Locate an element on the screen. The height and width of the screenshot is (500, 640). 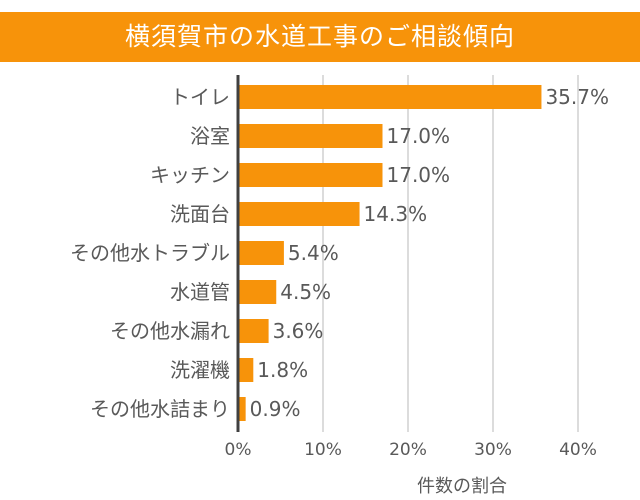
category-label: トイレ is located at coordinates (200, 97).